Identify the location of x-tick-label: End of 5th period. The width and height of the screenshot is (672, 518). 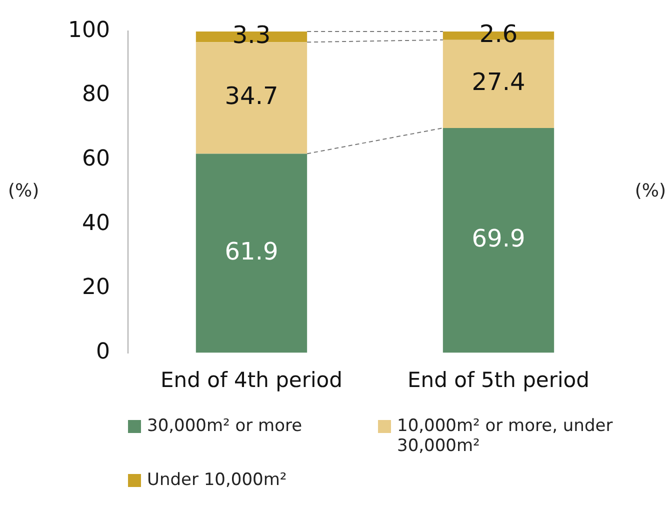
(499, 380).